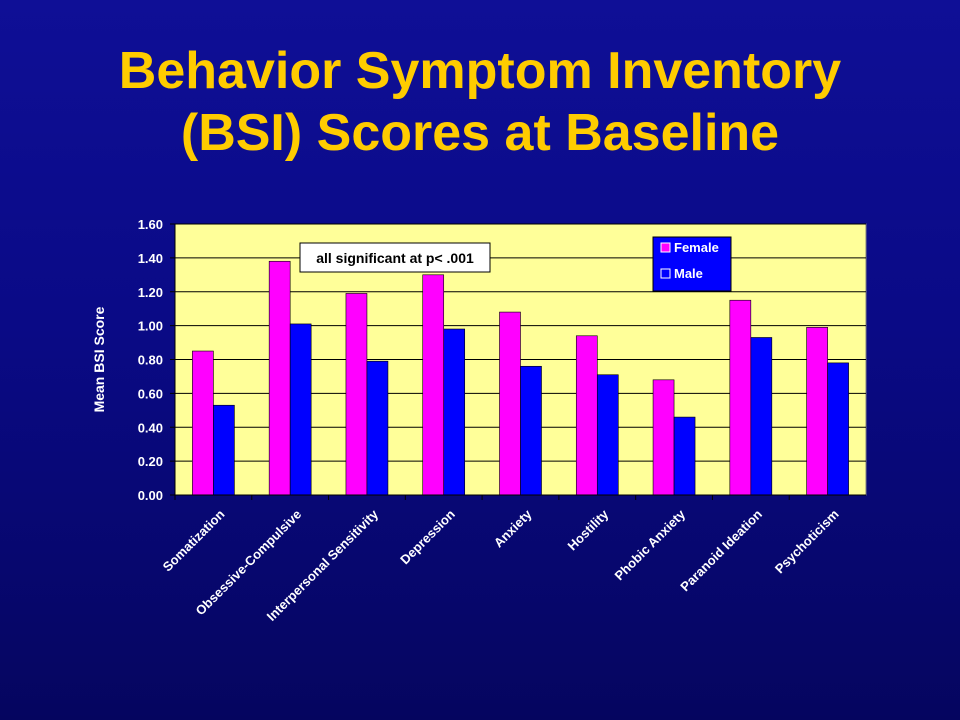 Image resolution: width=960 pixels, height=720 pixels. What do you see at coordinates (194, 540) in the screenshot?
I see `x-category-label: Somatization` at bounding box center [194, 540].